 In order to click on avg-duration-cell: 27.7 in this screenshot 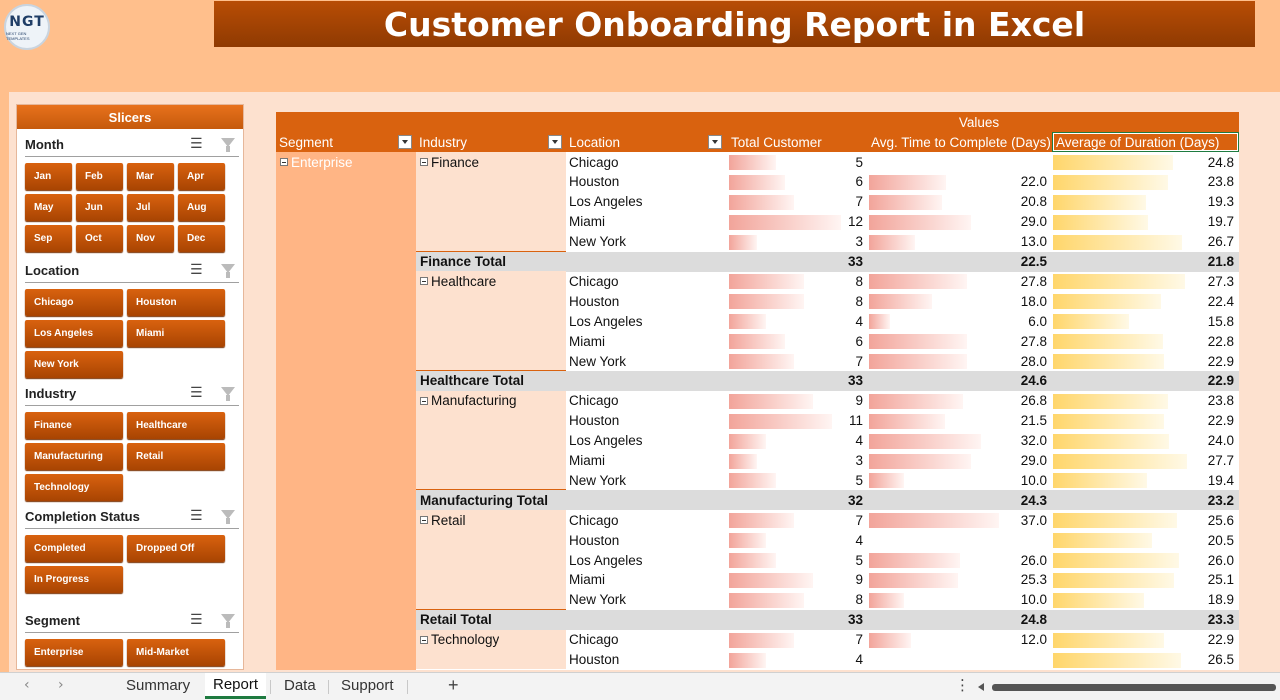, I will do `click(1220, 460)`.